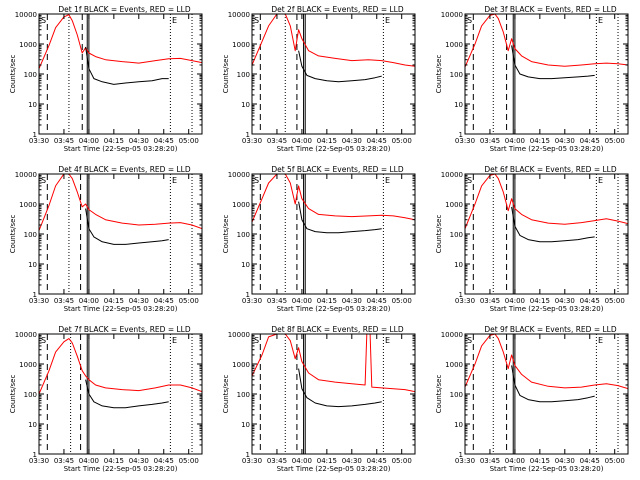  Describe the element at coordinates (256, 180) in the screenshot. I see `start-marker-label: S` at that location.